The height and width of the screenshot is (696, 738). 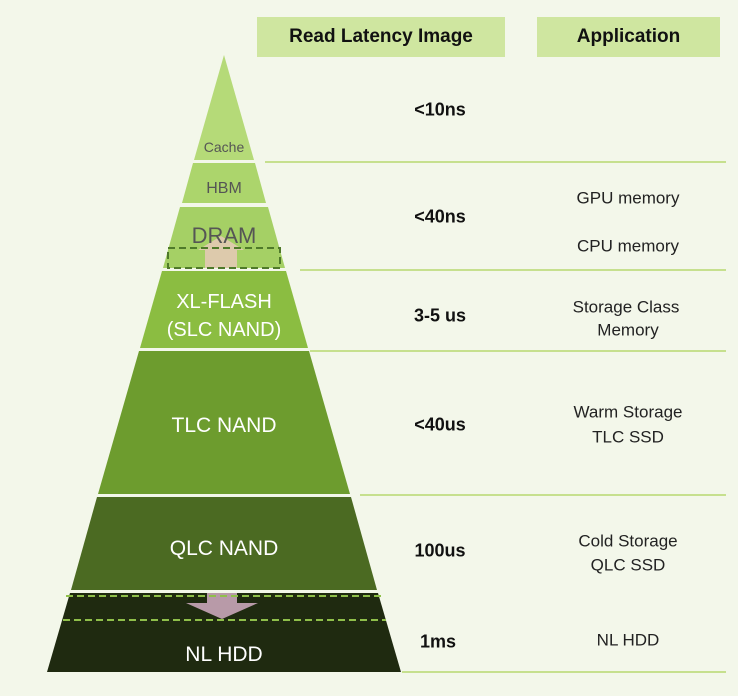 I want to click on up-arrow-icon, so click(x=221, y=252).